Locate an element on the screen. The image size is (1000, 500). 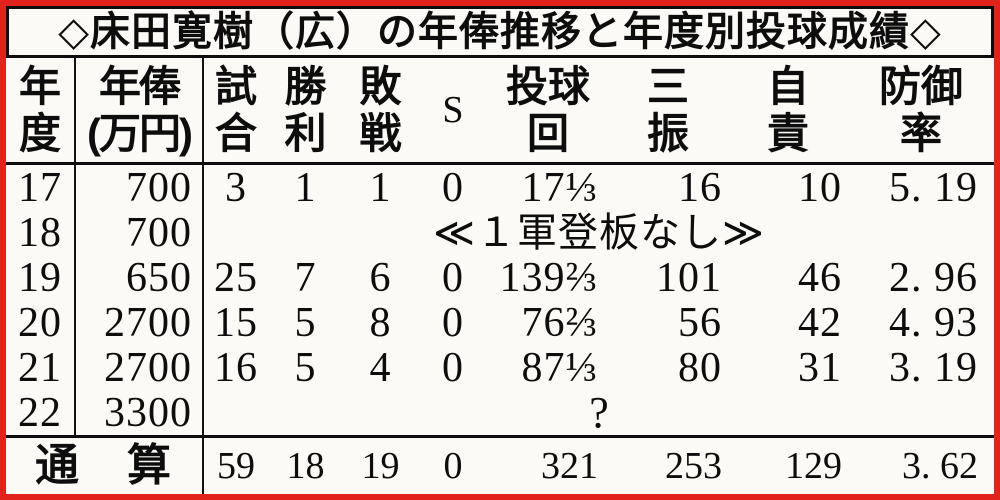
strikeouts-cell: 56 is located at coordinates (700, 322).